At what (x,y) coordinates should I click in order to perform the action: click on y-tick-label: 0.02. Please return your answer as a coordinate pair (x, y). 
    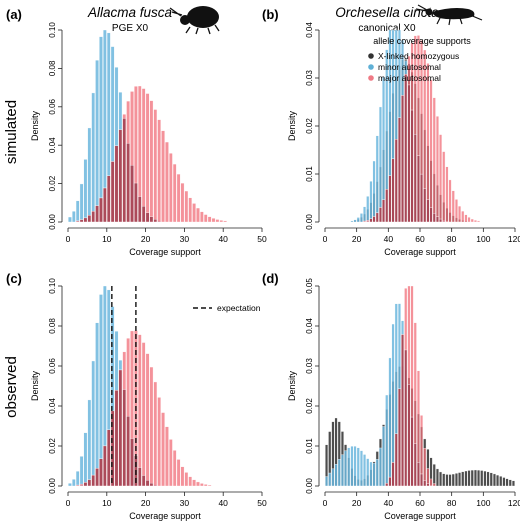
    Looking at the image, I should click on (309, 126).